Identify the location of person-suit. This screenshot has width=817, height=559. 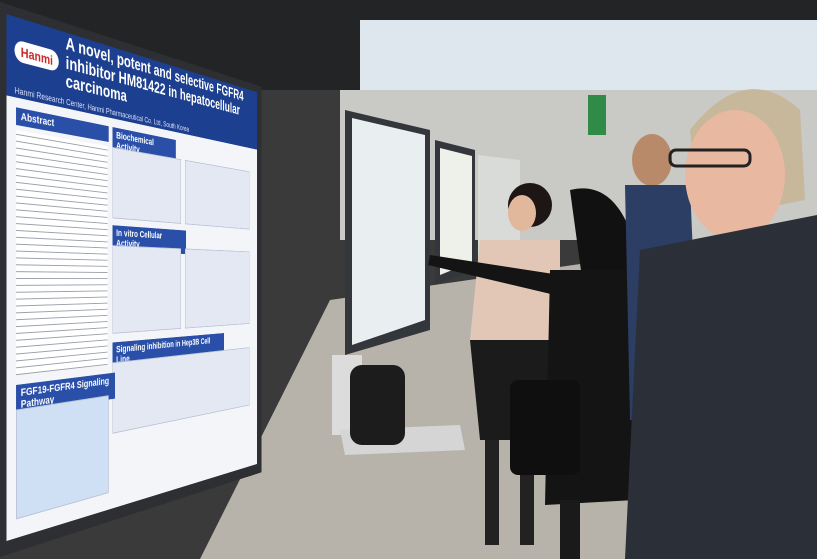
(721, 387).